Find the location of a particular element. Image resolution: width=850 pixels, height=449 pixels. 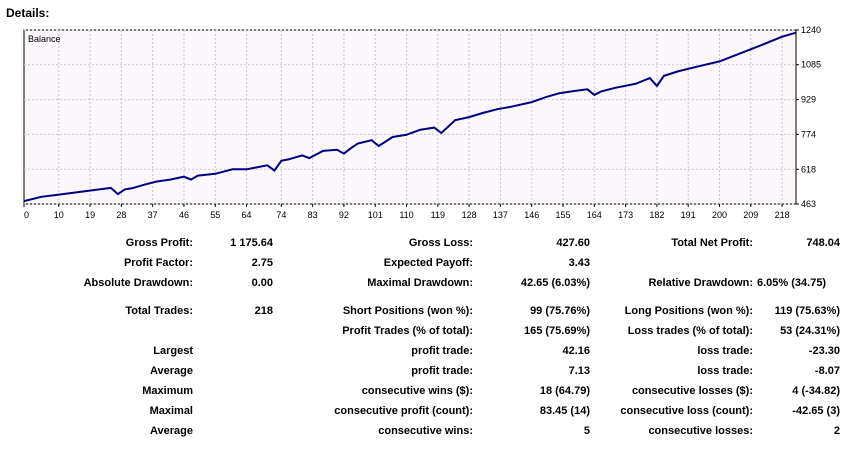

chart-title: Balance is located at coordinates (44, 39).